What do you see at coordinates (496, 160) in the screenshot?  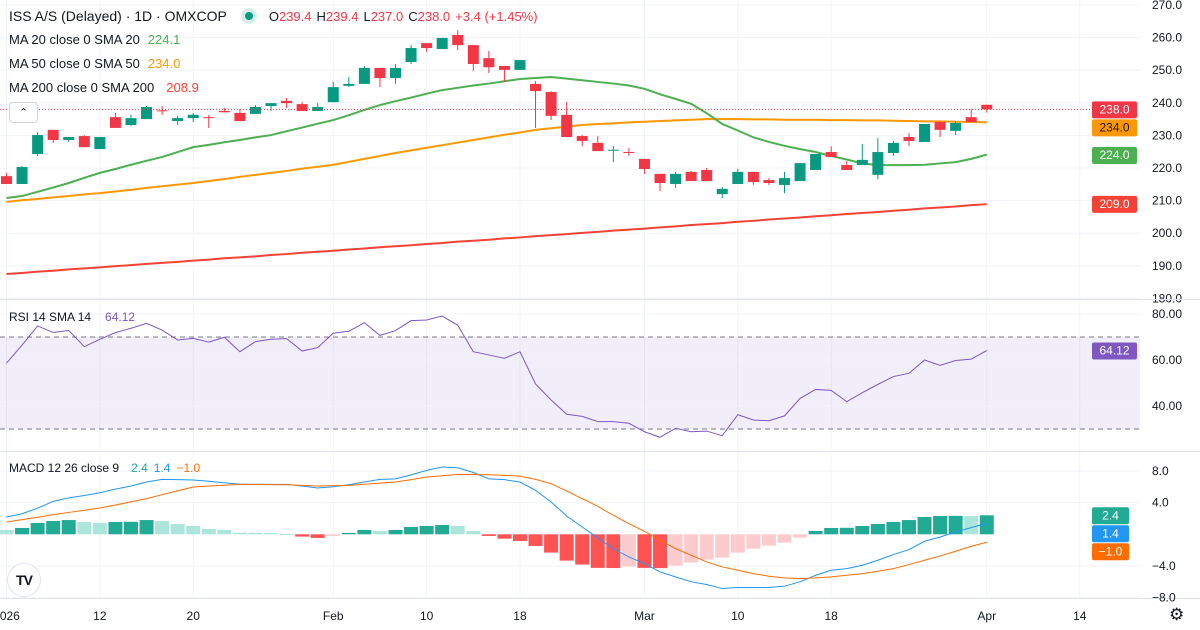 I see `sma50-line` at bounding box center [496, 160].